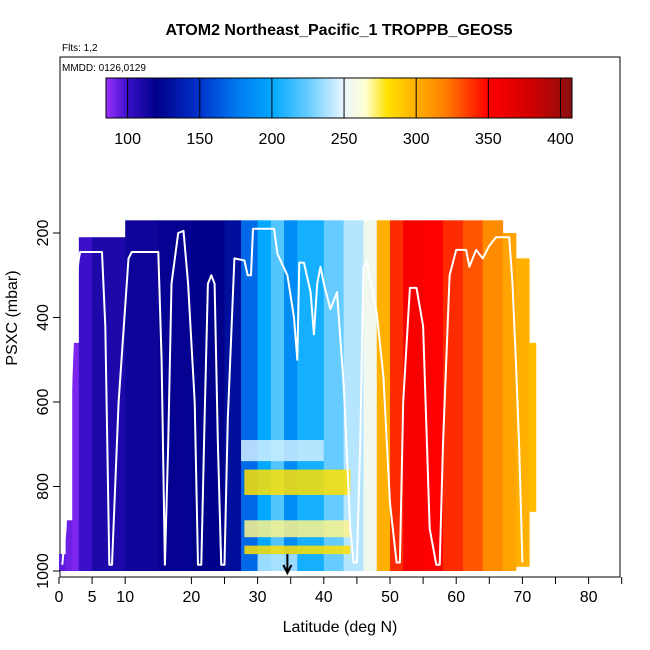 This screenshot has width=650, height=650. What do you see at coordinates (340, 627) in the screenshot?
I see `x-axis-label: Latitude (deg N)` at bounding box center [340, 627].